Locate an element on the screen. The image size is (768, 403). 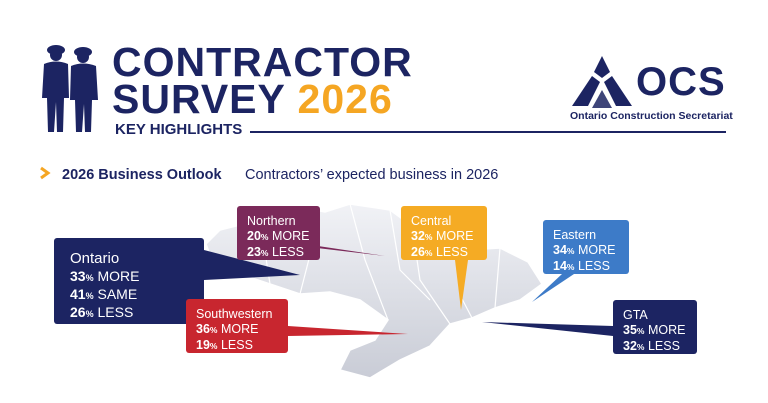
region-name: Southwestern is located at coordinates (234, 314).